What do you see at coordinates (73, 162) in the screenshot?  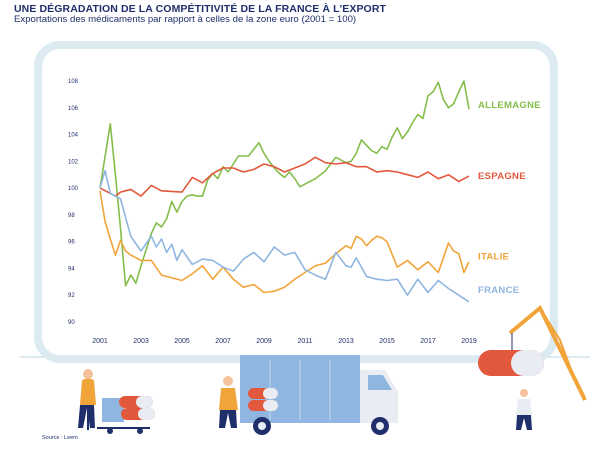 I see `y-tick-label: 102` at bounding box center [73, 162].